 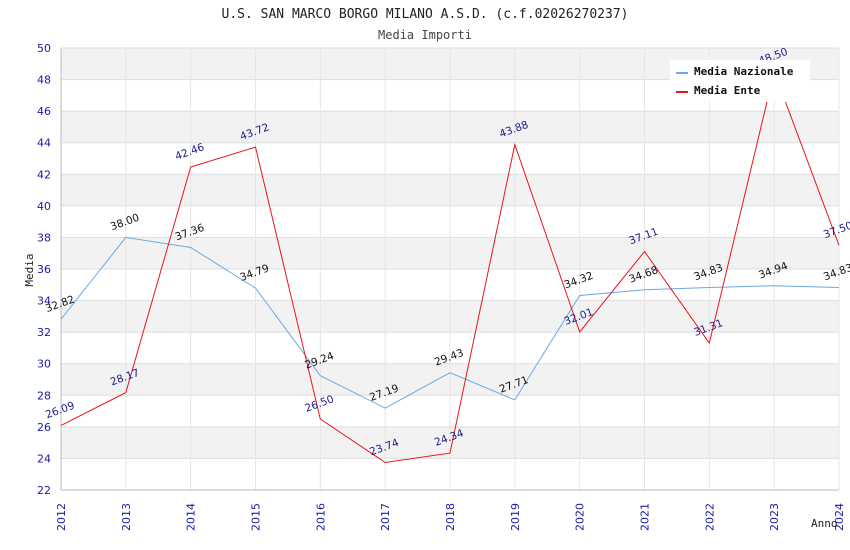 I want to click on x-tick-label: 2014, so click(x=191, y=517).